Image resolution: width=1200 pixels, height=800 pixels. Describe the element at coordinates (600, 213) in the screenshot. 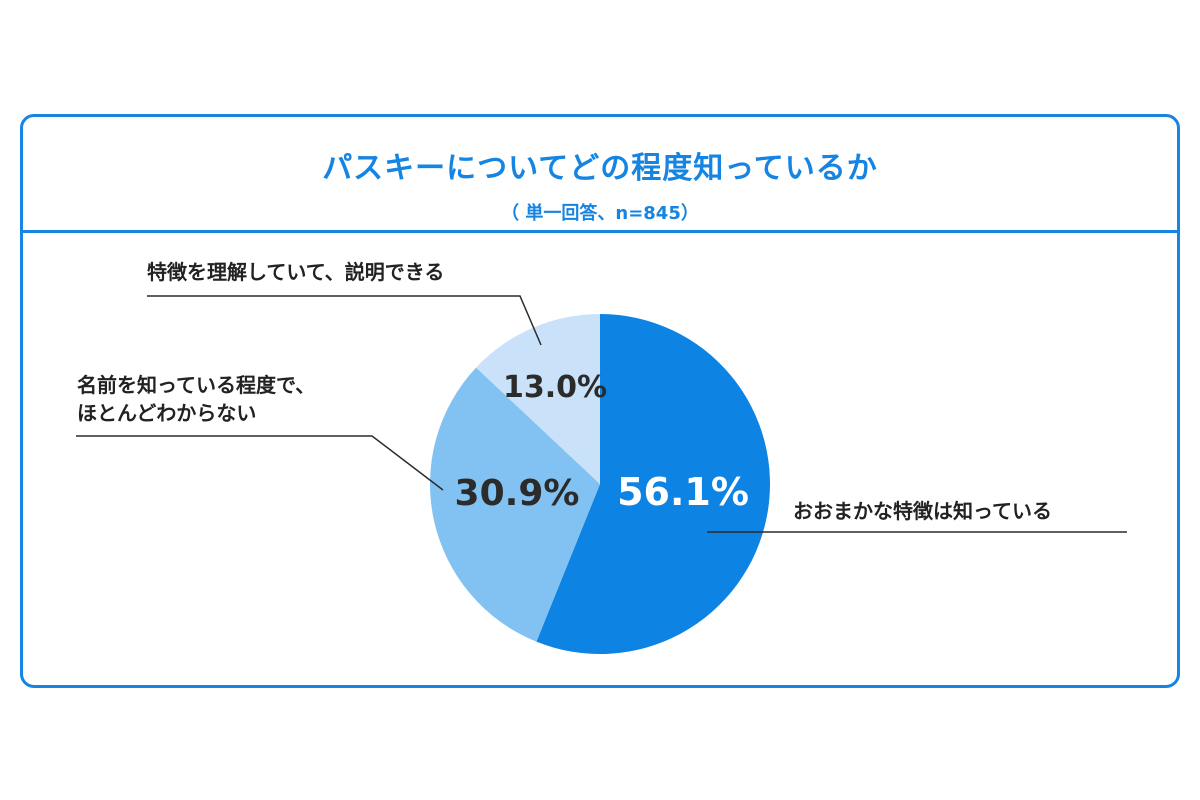

I see `chart-subtitle: （ 単一回答、n=845）` at that location.